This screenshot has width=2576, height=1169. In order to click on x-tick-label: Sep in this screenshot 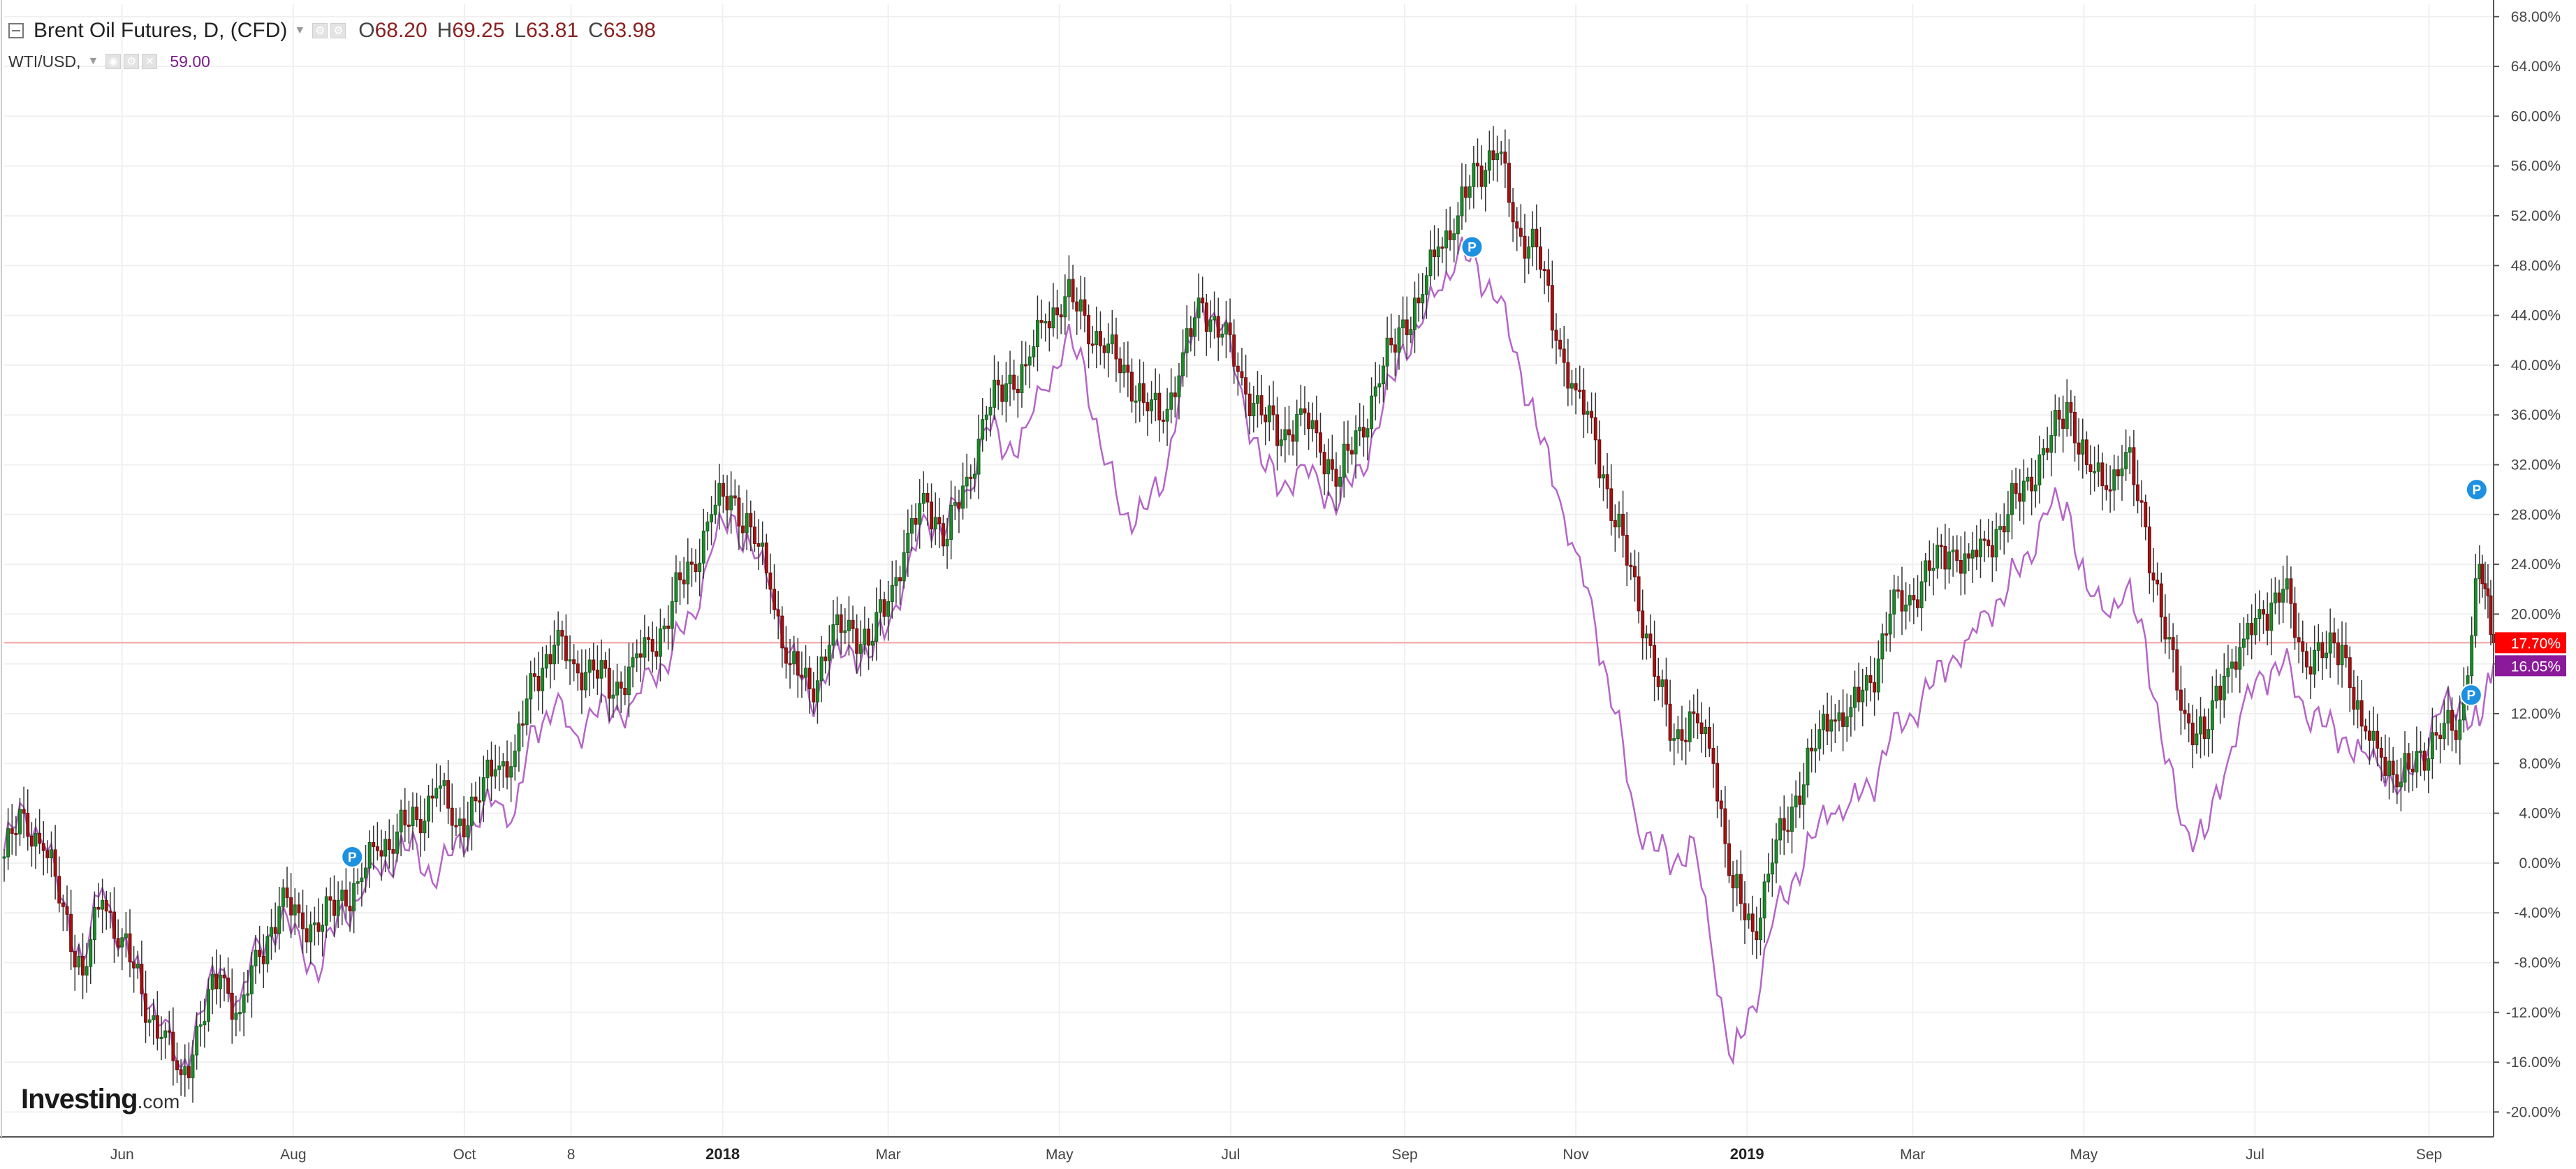, I will do `click(1404, 1155)`.